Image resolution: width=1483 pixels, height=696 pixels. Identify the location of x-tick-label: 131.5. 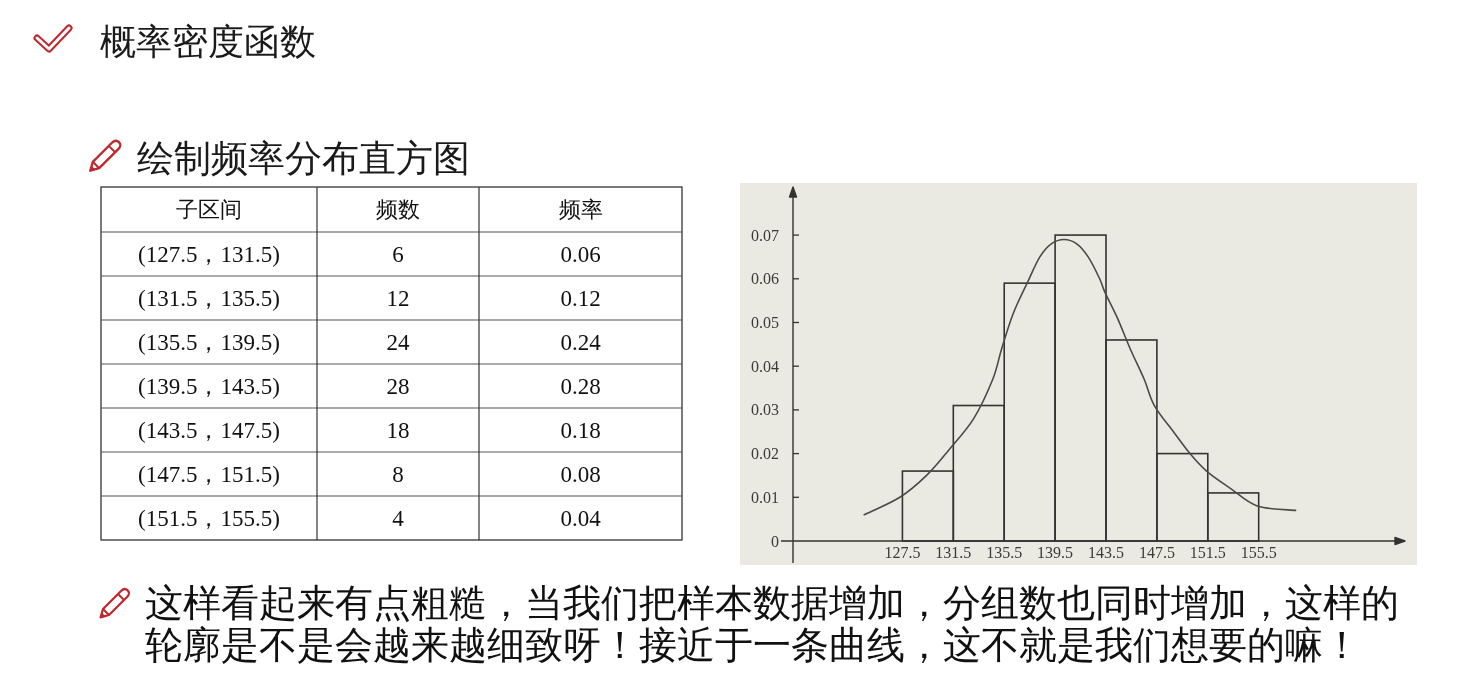
(953, 552).